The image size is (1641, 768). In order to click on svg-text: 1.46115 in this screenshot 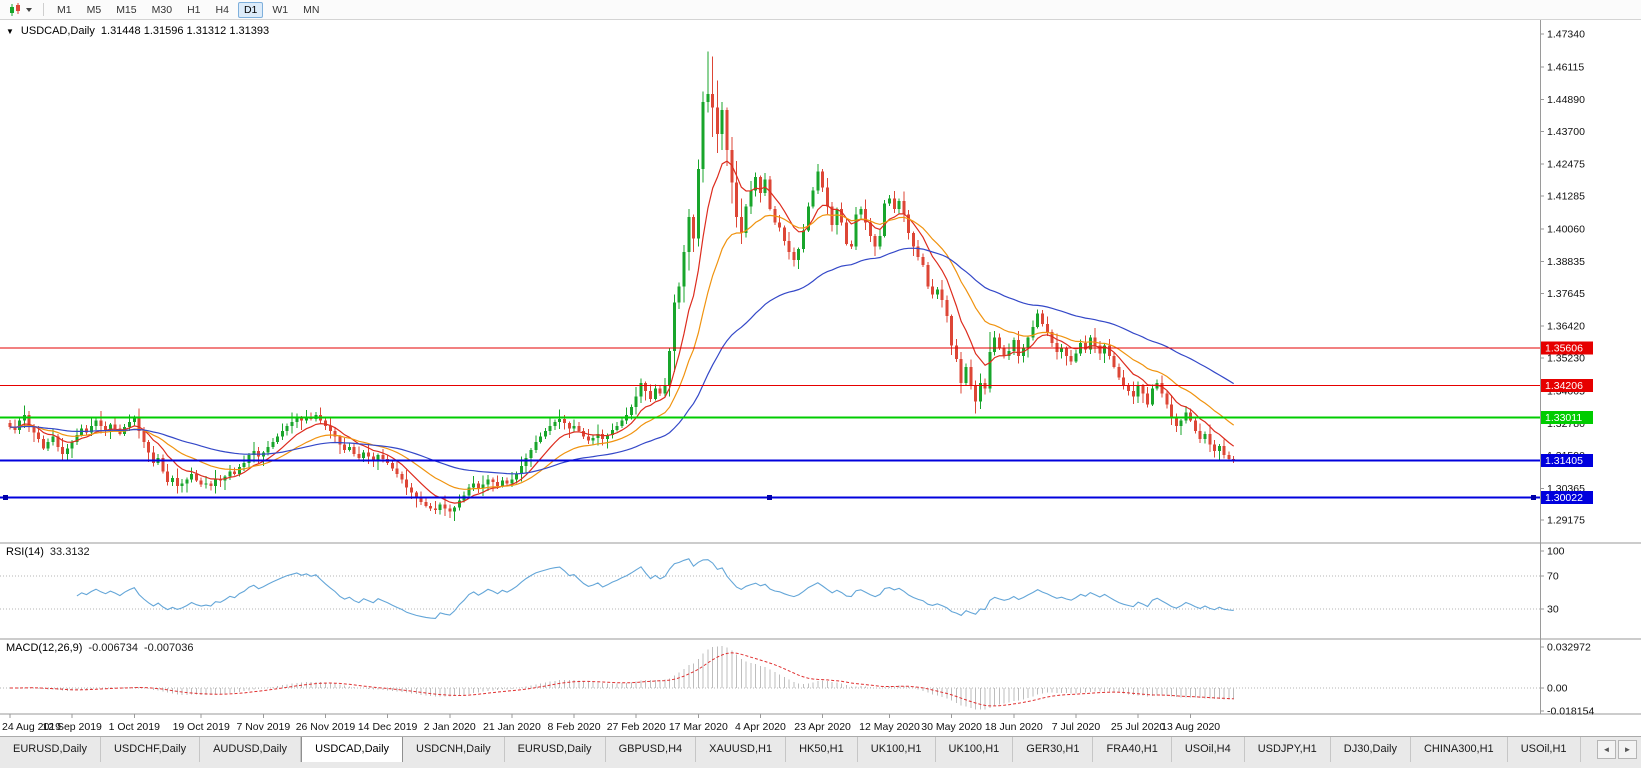, I will do `click(1565, 67)`.